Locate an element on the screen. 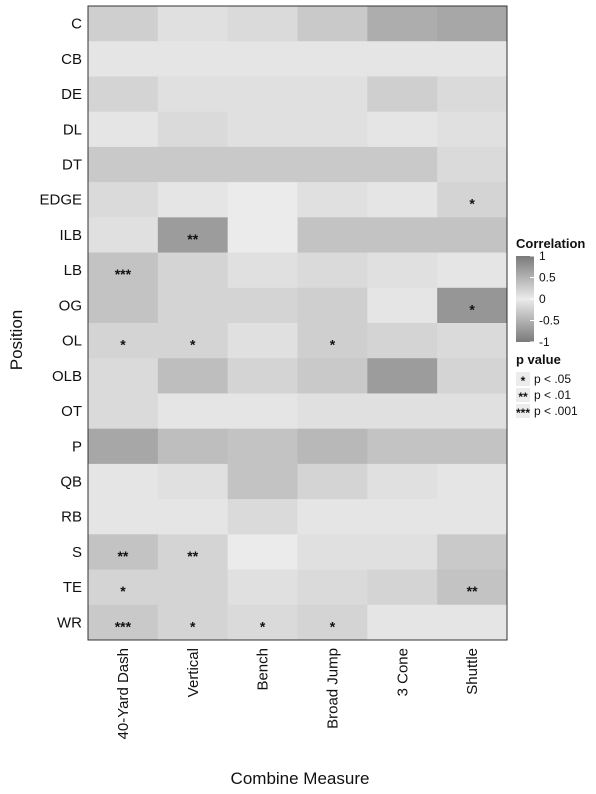 The width and height of the screenshot is (596, 794). y-tick-labels: C CB DE DL DT EDGE ILB LB OG OL OLB OT P QB RB S TE WR is located at coordinates (60, 324).